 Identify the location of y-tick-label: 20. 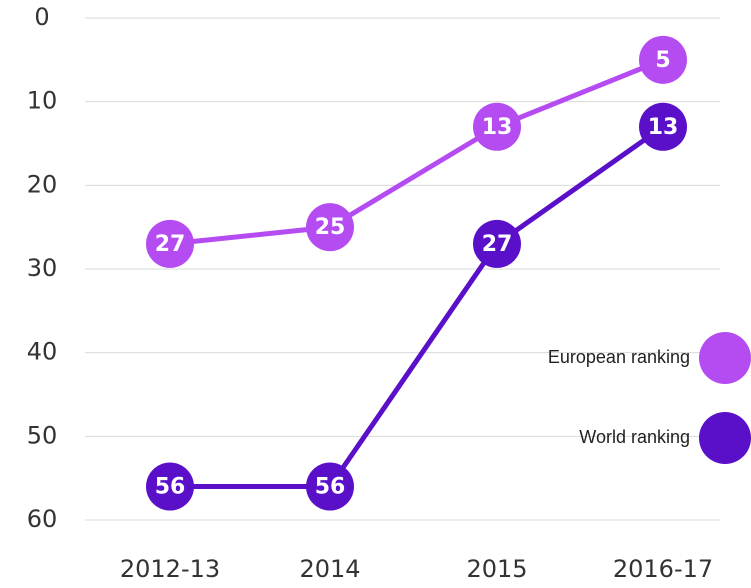
(42, 184).